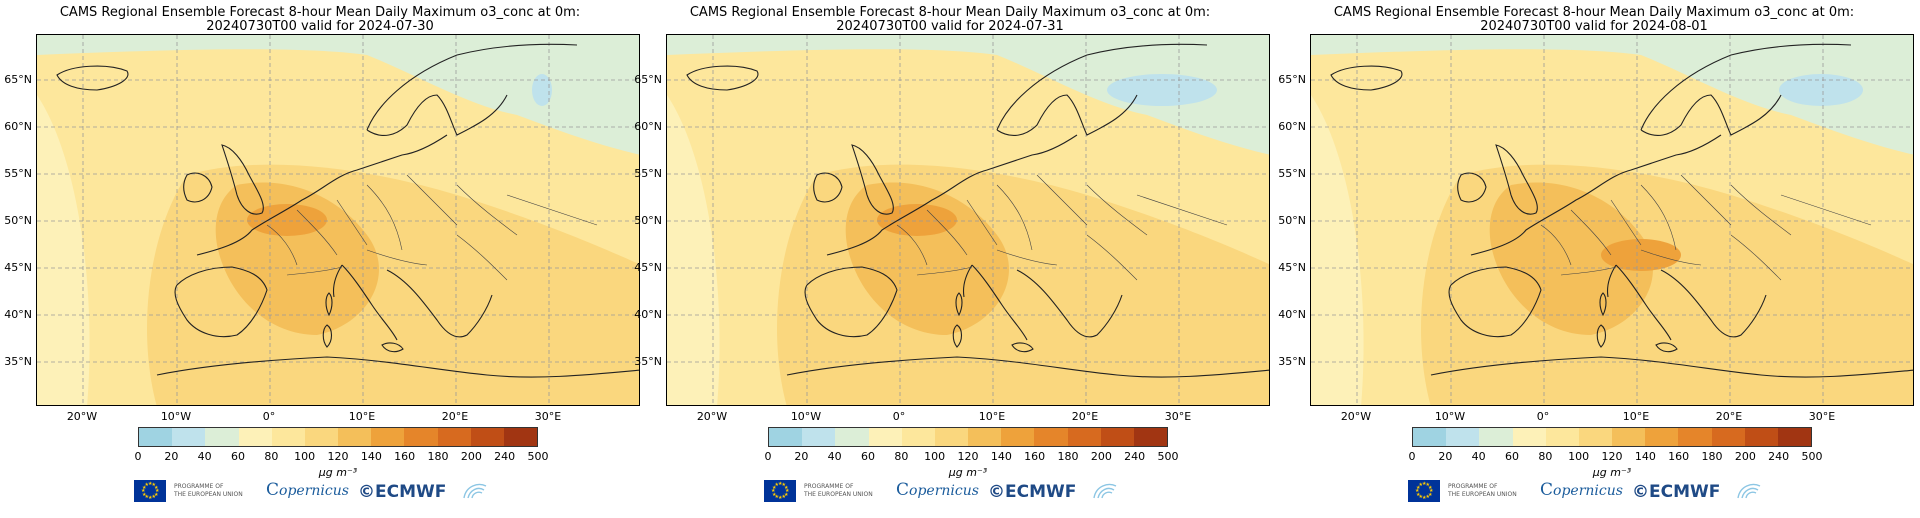  What do you see at coordinates (1571, 258) in the screenshot?
I see `high-ozone-area` at bounding box center [1571, 258].